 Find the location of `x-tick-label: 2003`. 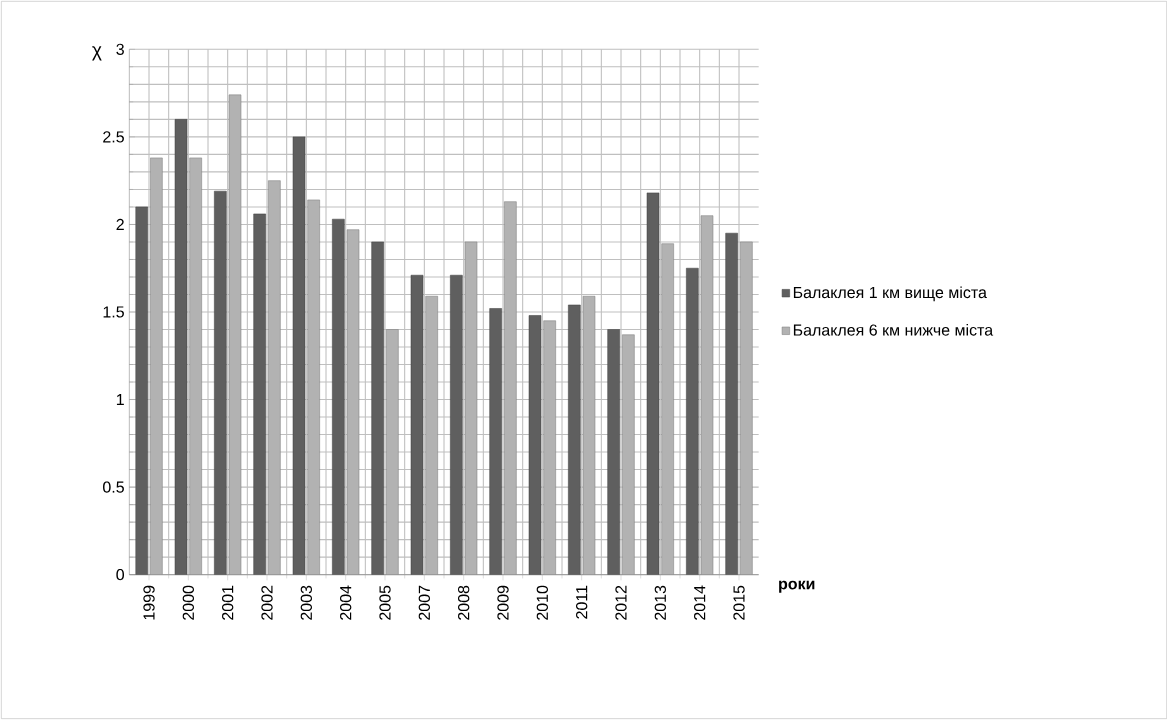

x-tick-label: 2003 is located at coordinates (306, 602).